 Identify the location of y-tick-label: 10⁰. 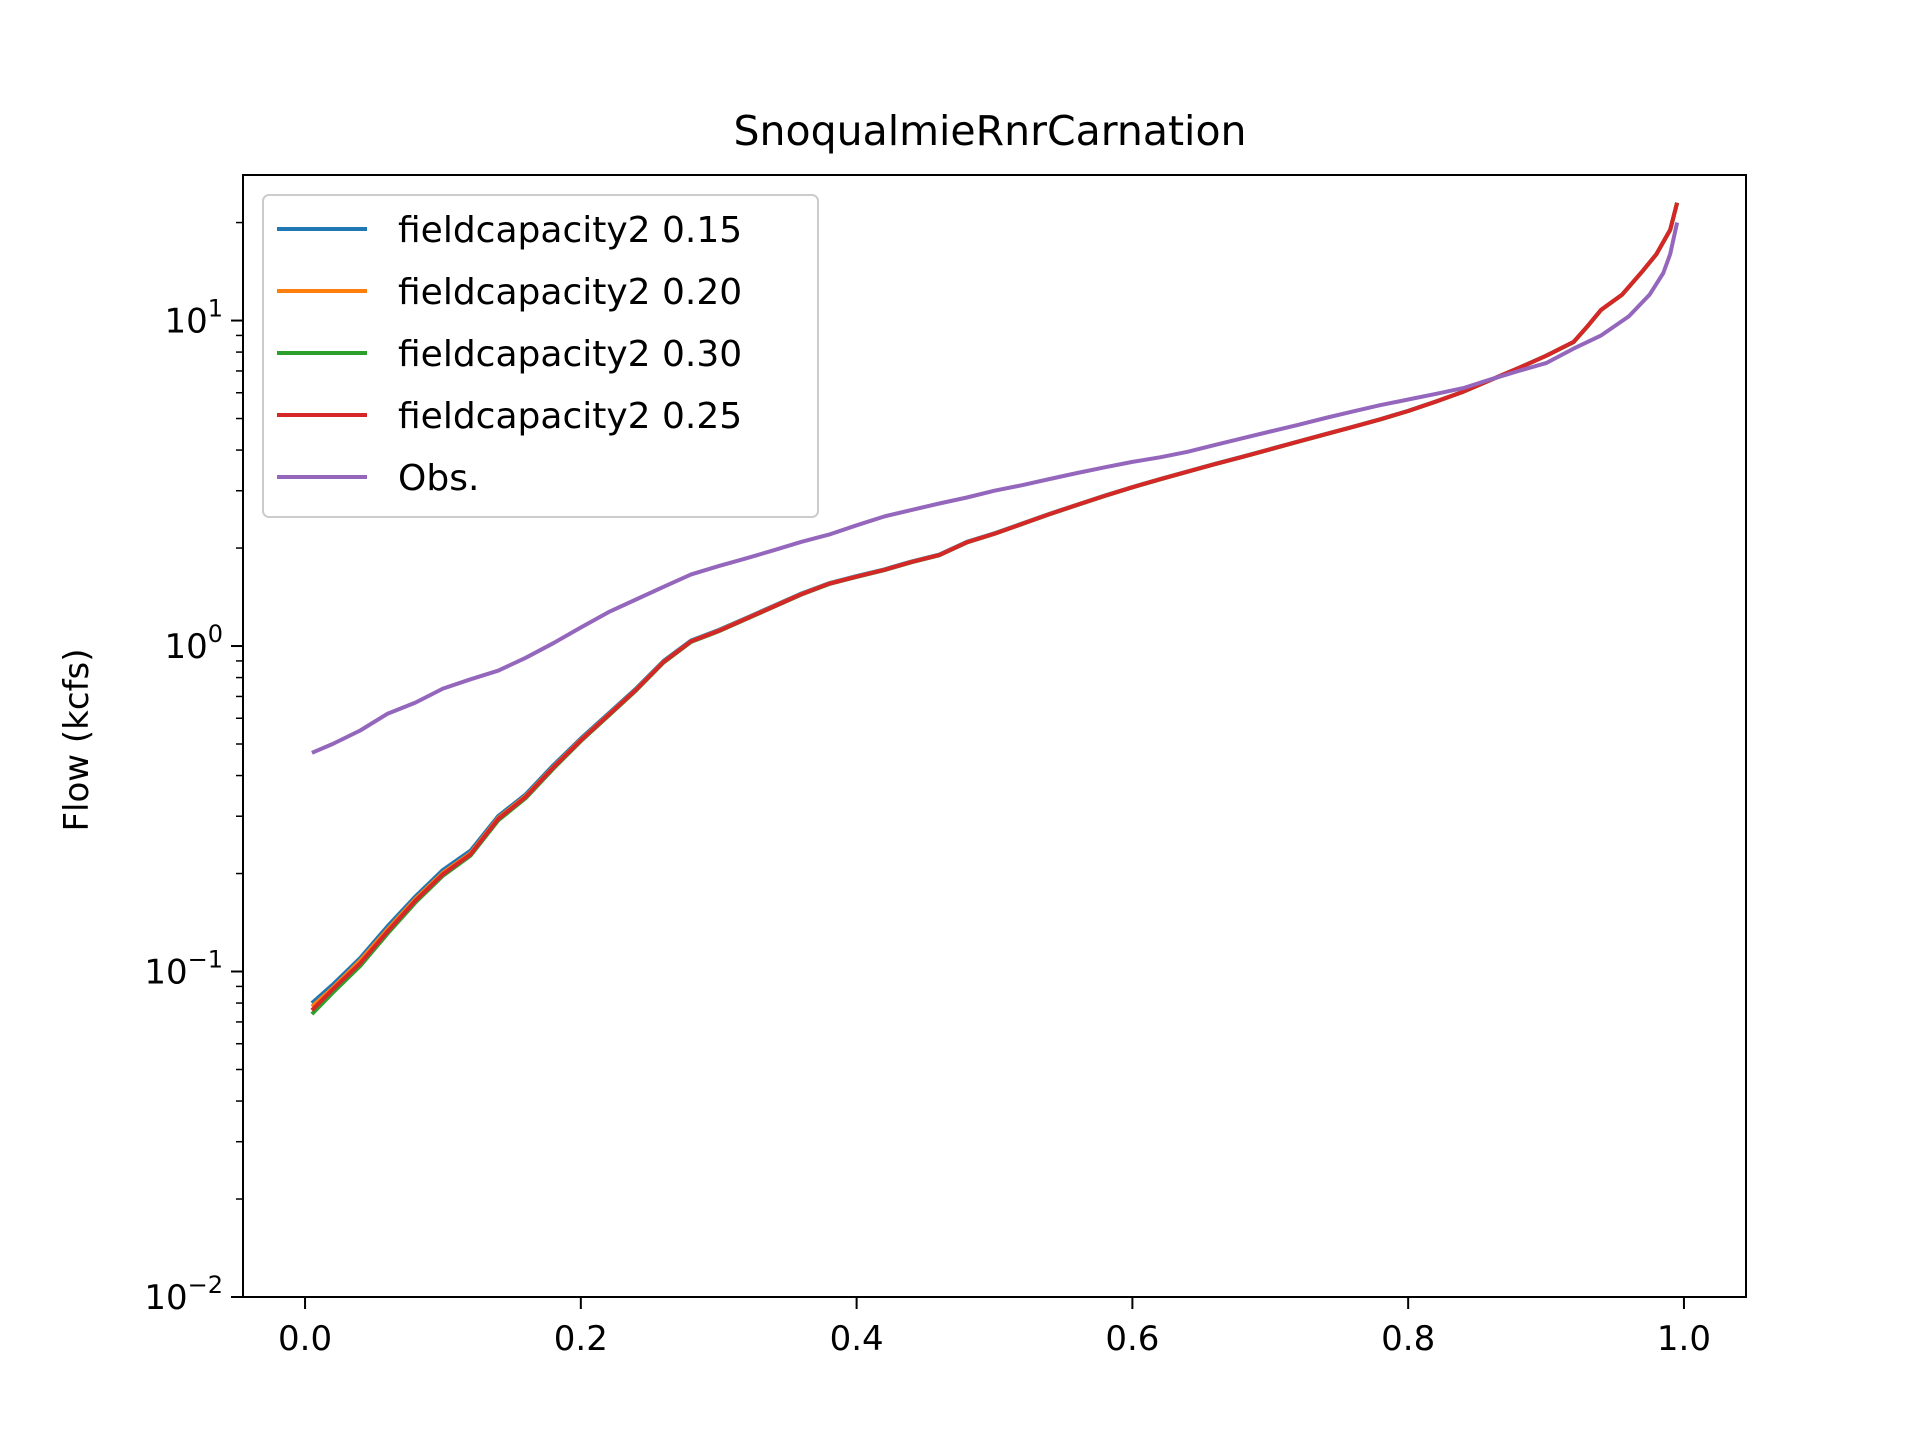
(193, 643).